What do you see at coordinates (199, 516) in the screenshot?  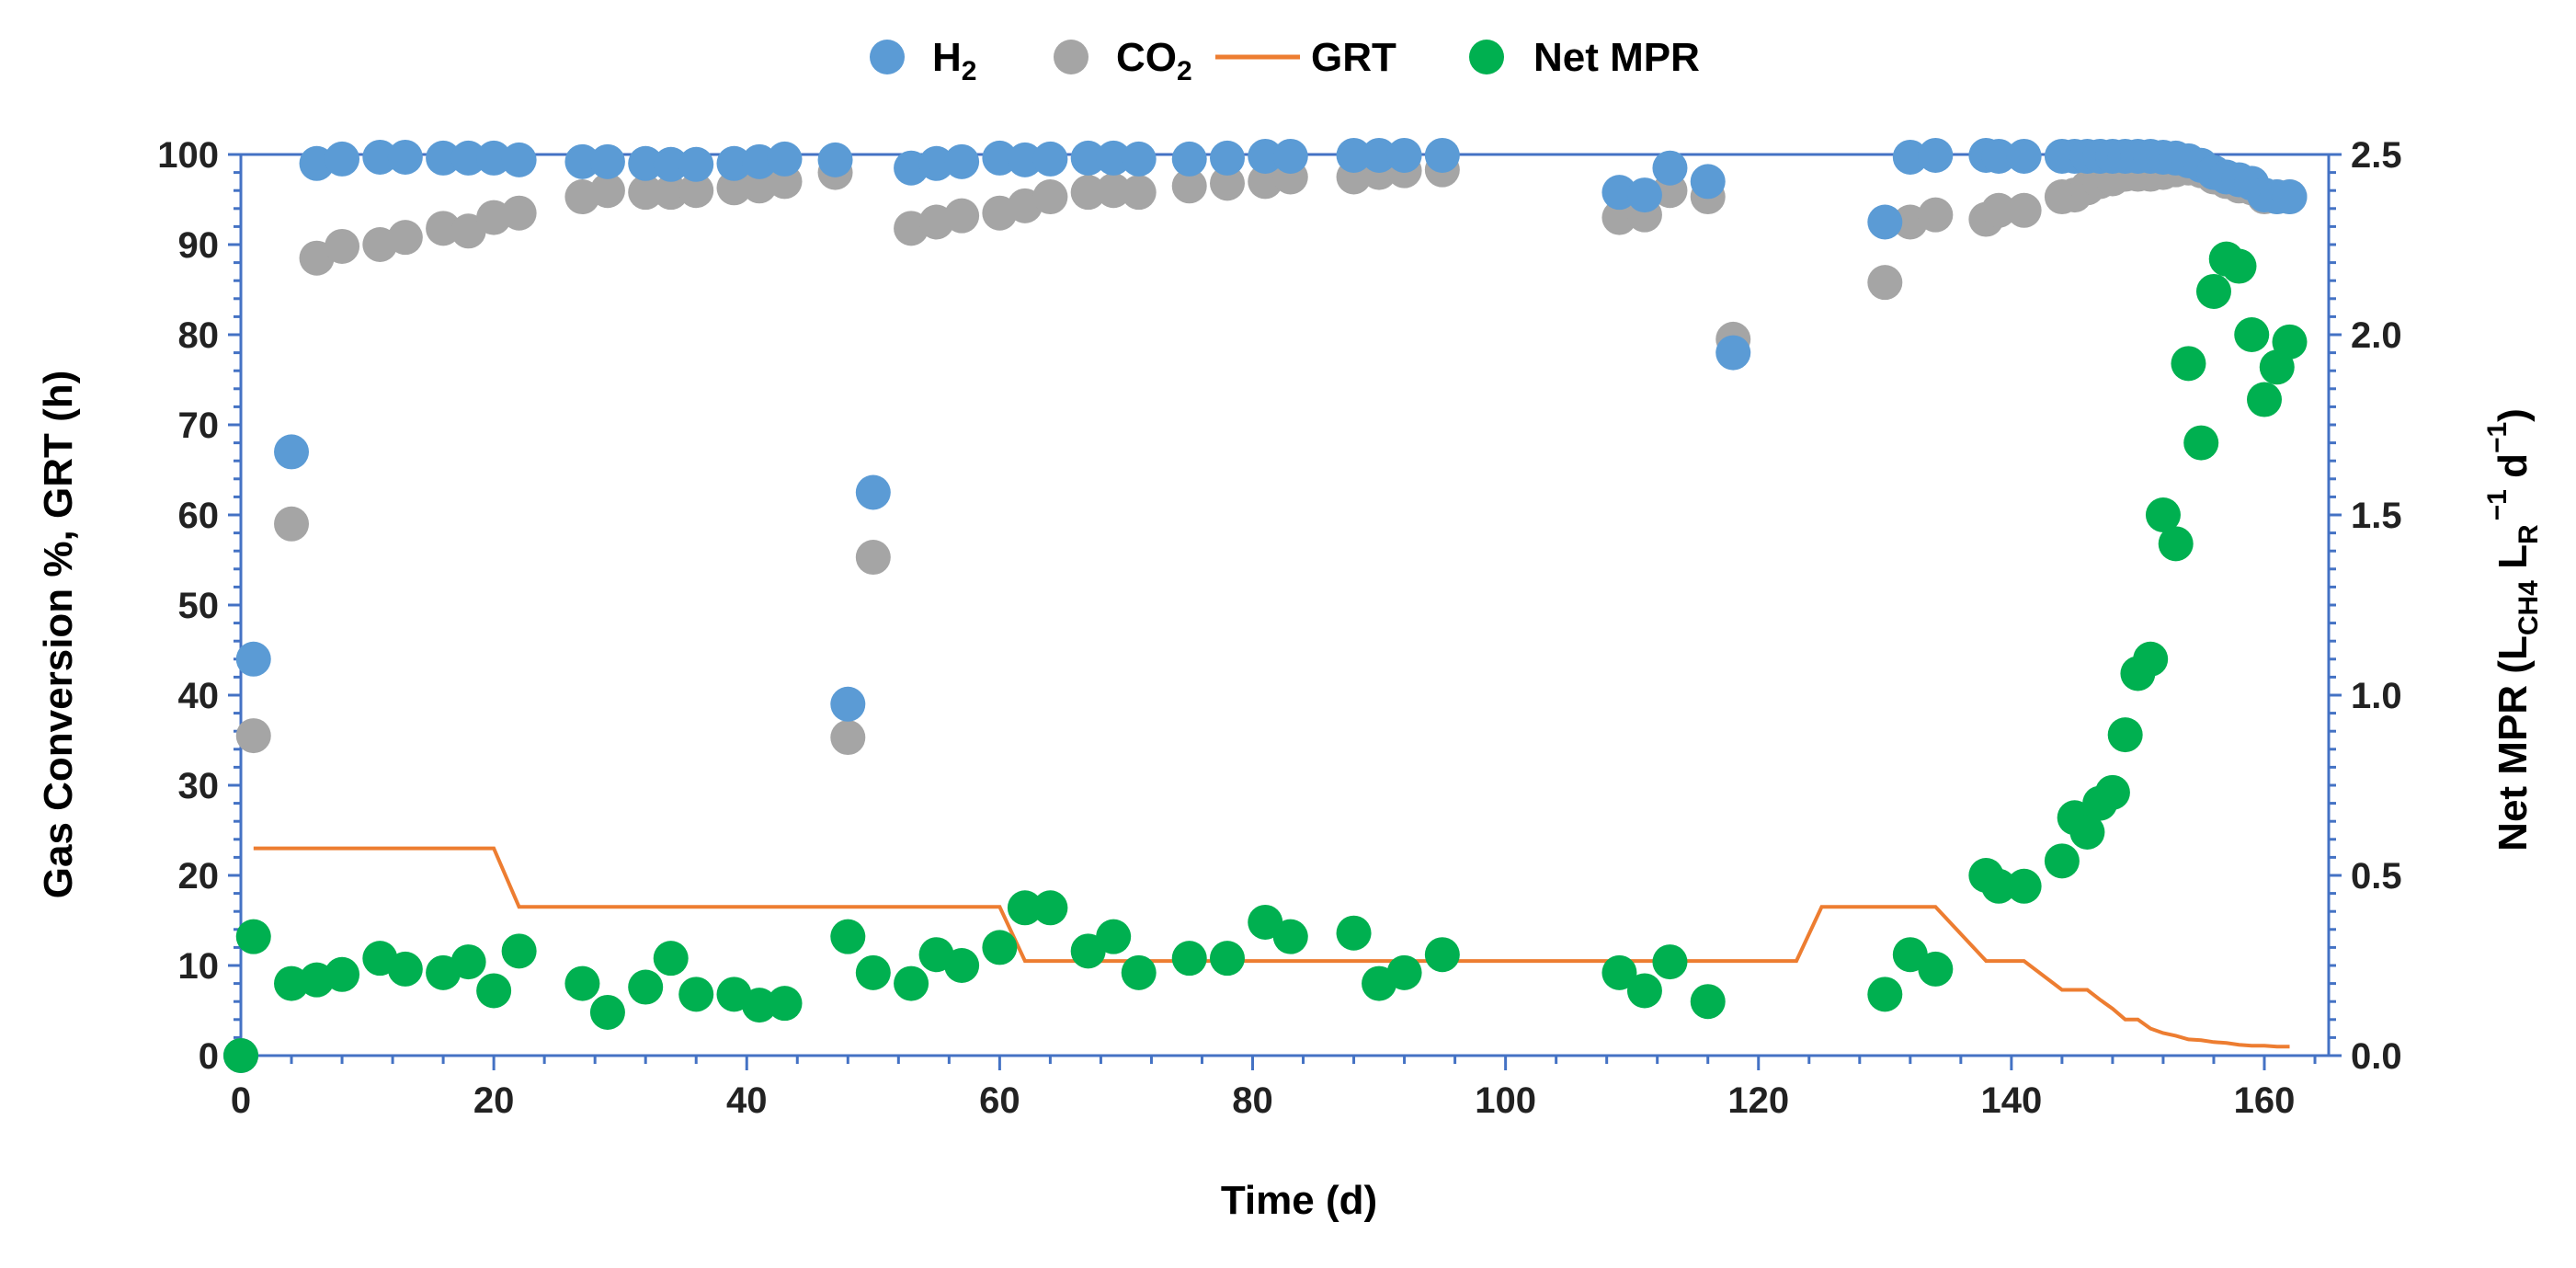 I see `y-left-tick-label: 60` at bounding box center [199, 516].